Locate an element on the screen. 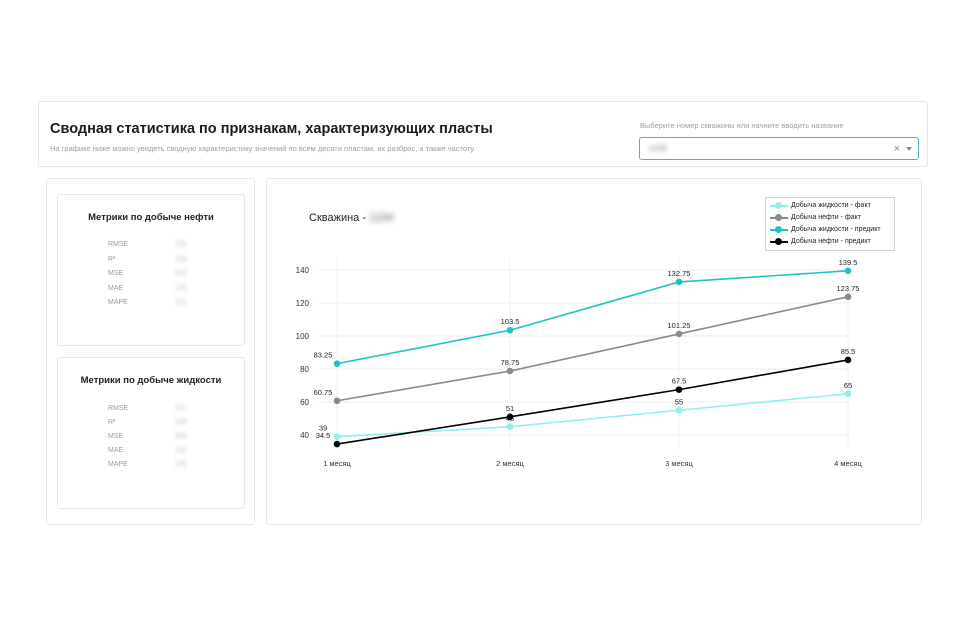 This screenshot has width=966, height=640. chart-title-well: 1234 is located at coordinates (381, 218).